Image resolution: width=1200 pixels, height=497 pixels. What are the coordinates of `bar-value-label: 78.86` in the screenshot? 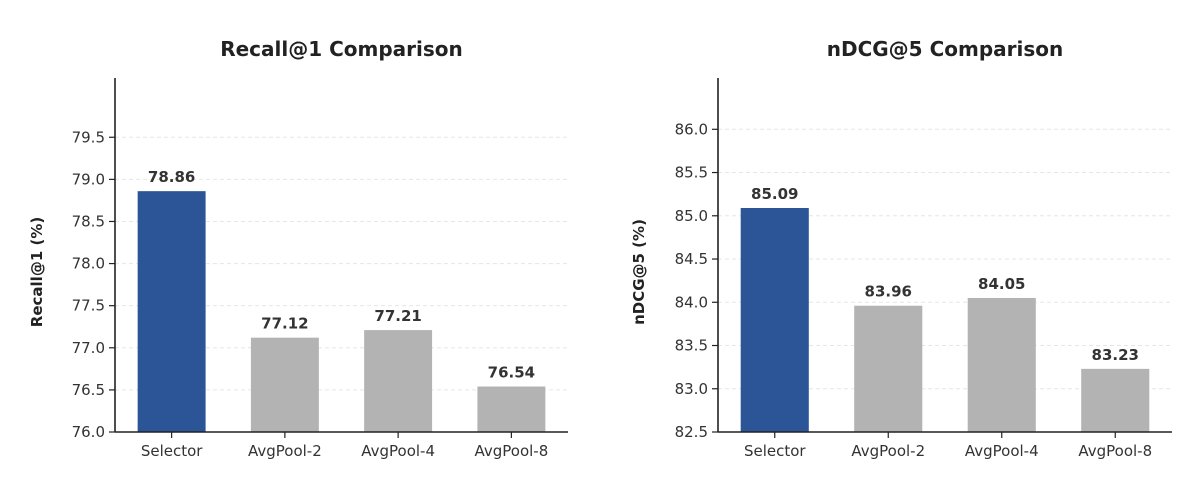 It's located at (171, 177).